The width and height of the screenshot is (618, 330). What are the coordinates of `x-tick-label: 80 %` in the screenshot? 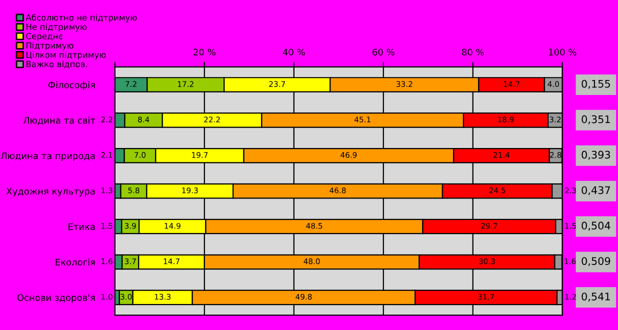 It's located at (473, 52).